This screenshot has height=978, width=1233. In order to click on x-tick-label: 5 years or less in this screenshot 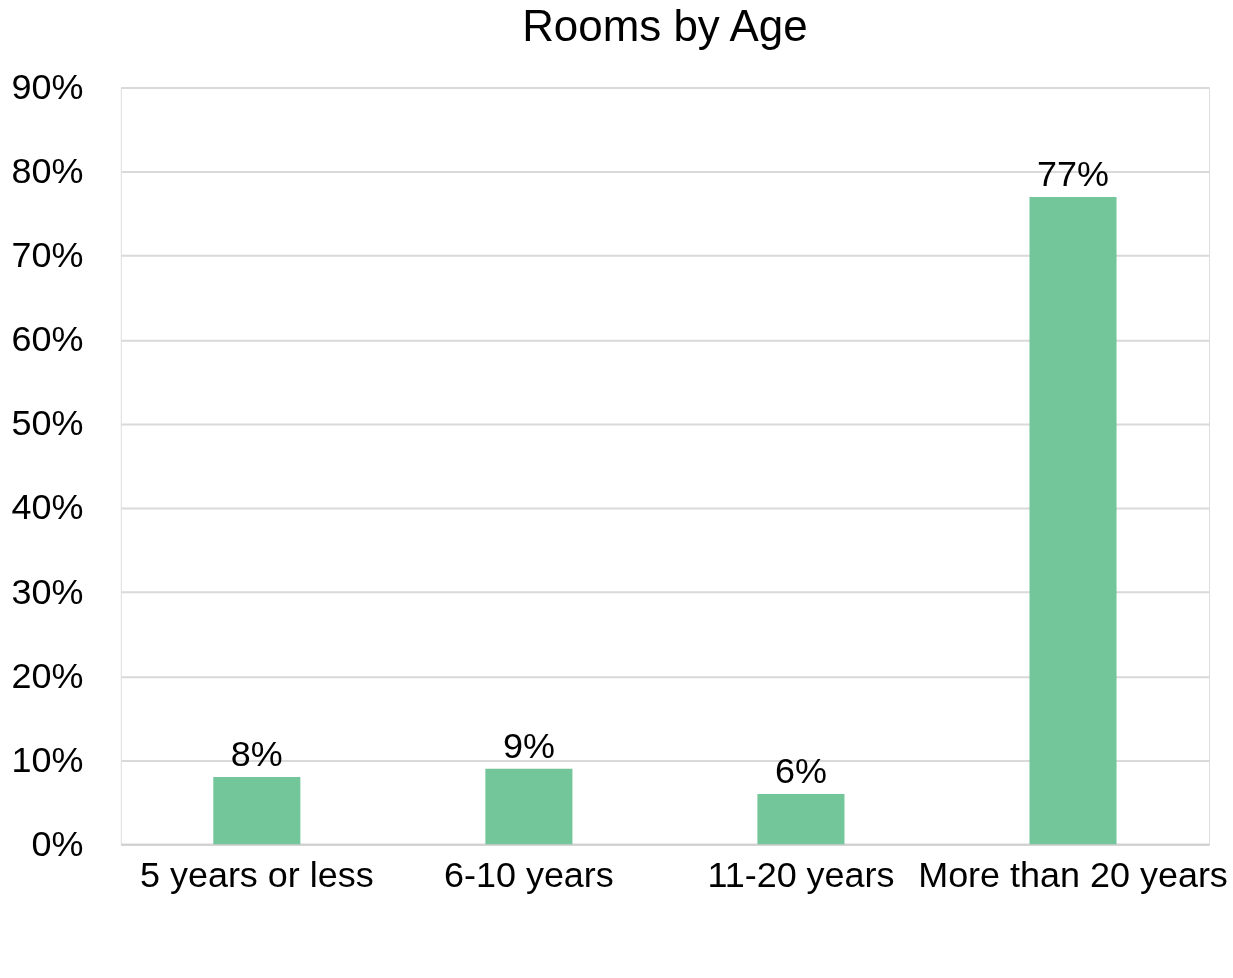, I will do `click(256, 874)`.